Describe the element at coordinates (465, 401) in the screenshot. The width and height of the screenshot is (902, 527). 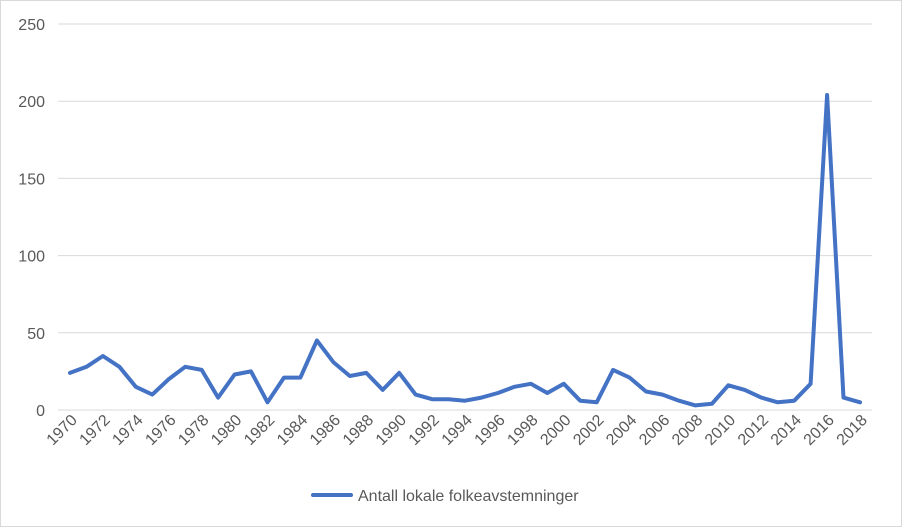
I see `data-point-1994` at that location.